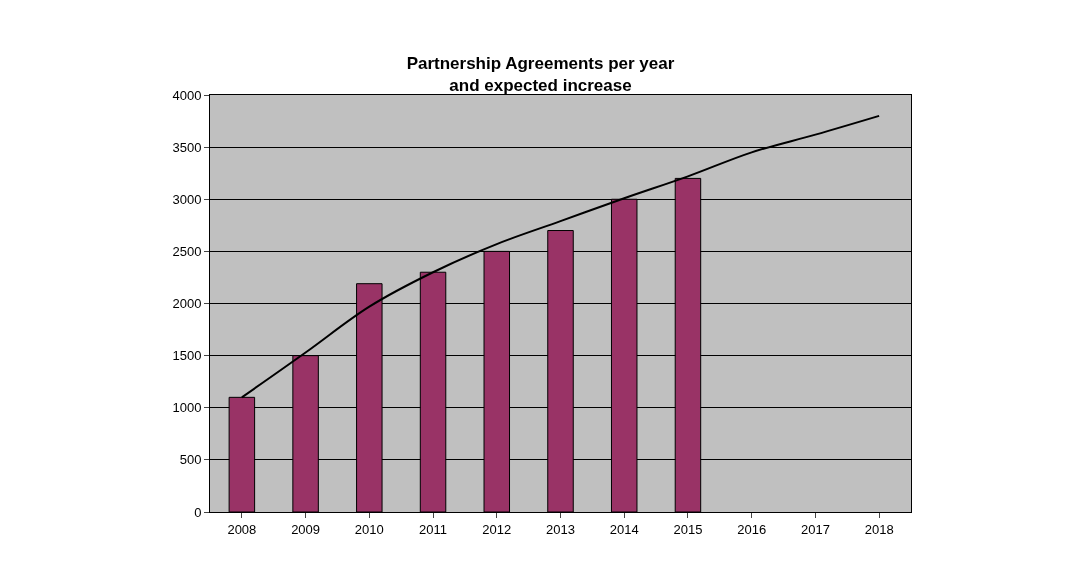 This screenshot has height=574, width=1081. Describe the element at coordinates (187, 356) in the screenshot. I see `y-tick-label: 1500` at that location.